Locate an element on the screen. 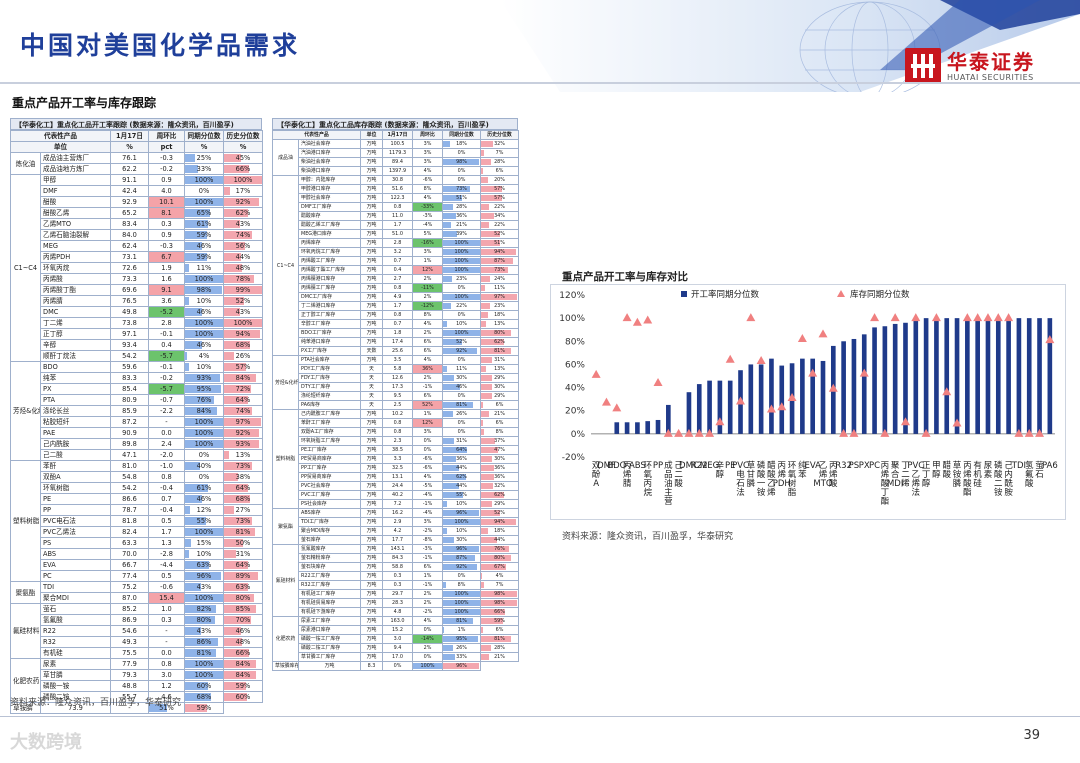 The image size is (1080, 763). table-row: PTA 80.9 -0.7 76% 64% is located at coordinates (137, 400).